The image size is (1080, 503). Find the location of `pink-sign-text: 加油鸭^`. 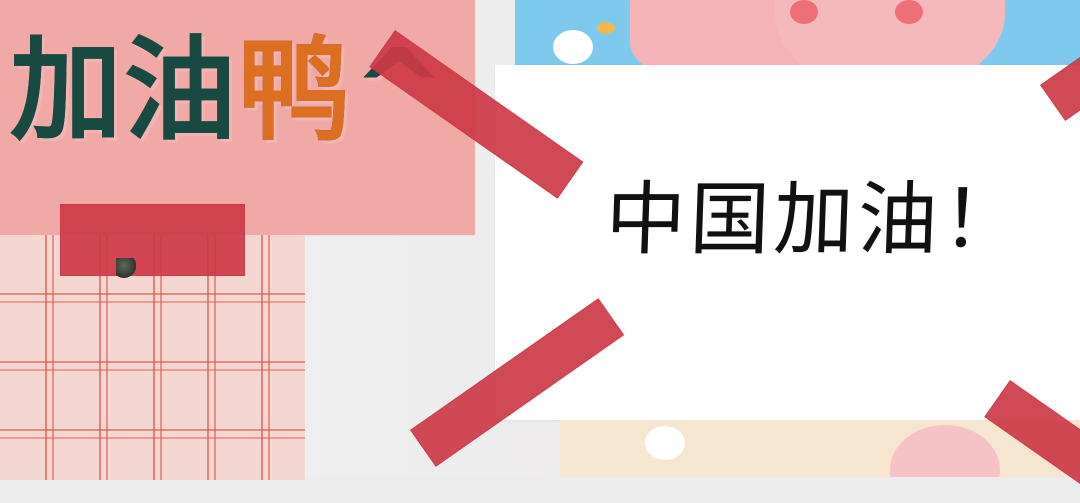

pink-sign-text: 加油鸭^ is located at coordinates (245, 110).